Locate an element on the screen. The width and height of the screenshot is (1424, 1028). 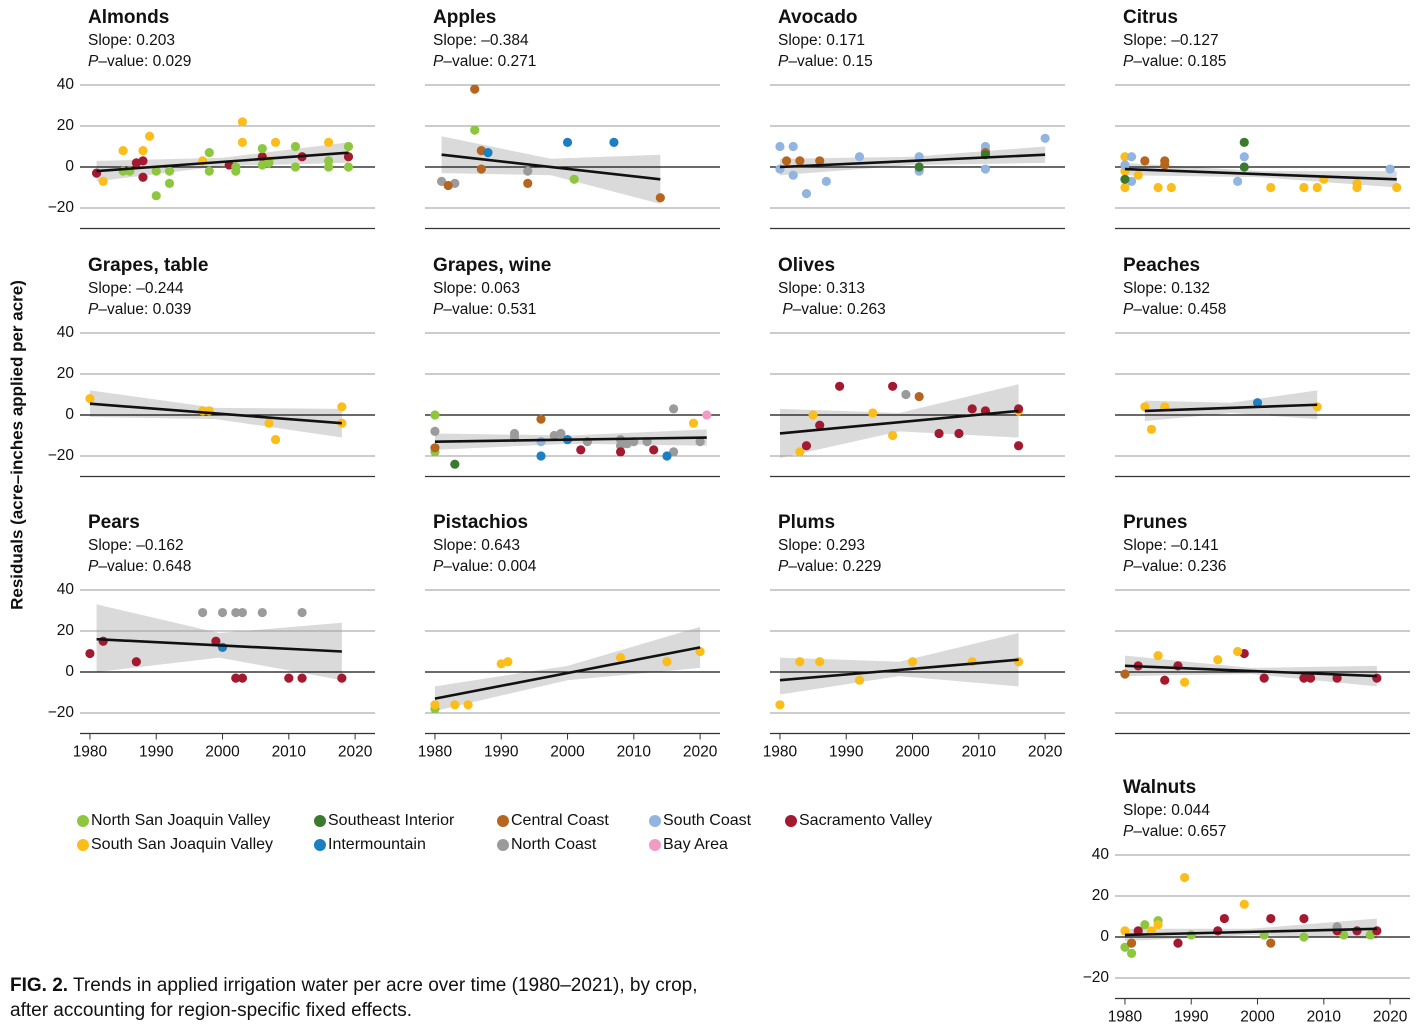
legend-label: Sacramento Valley is located at coordinates (865, 820).